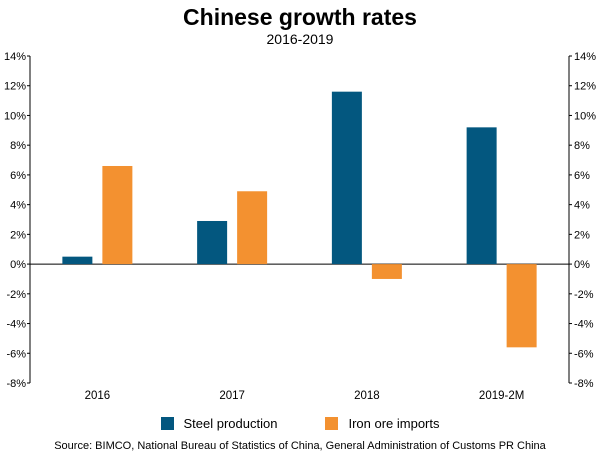 The width and height of the screenshot is (600, 456). What do you see at coordinates (18, 265) in the screenshot?
I see `y-tick-label-left: 0%` at bounding box center [18, 265].